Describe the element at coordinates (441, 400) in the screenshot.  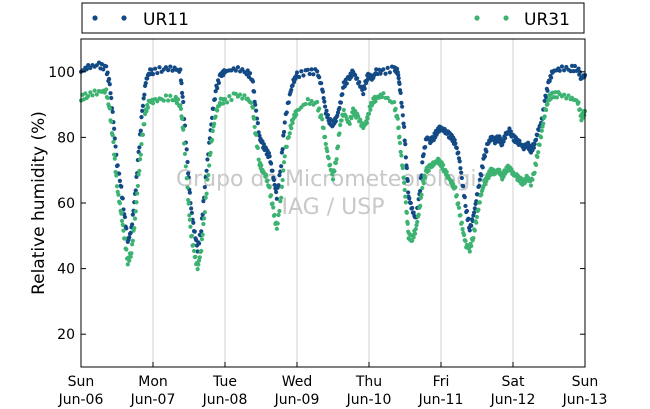
I see `x-tick-label-date: Jun-11` at that location.